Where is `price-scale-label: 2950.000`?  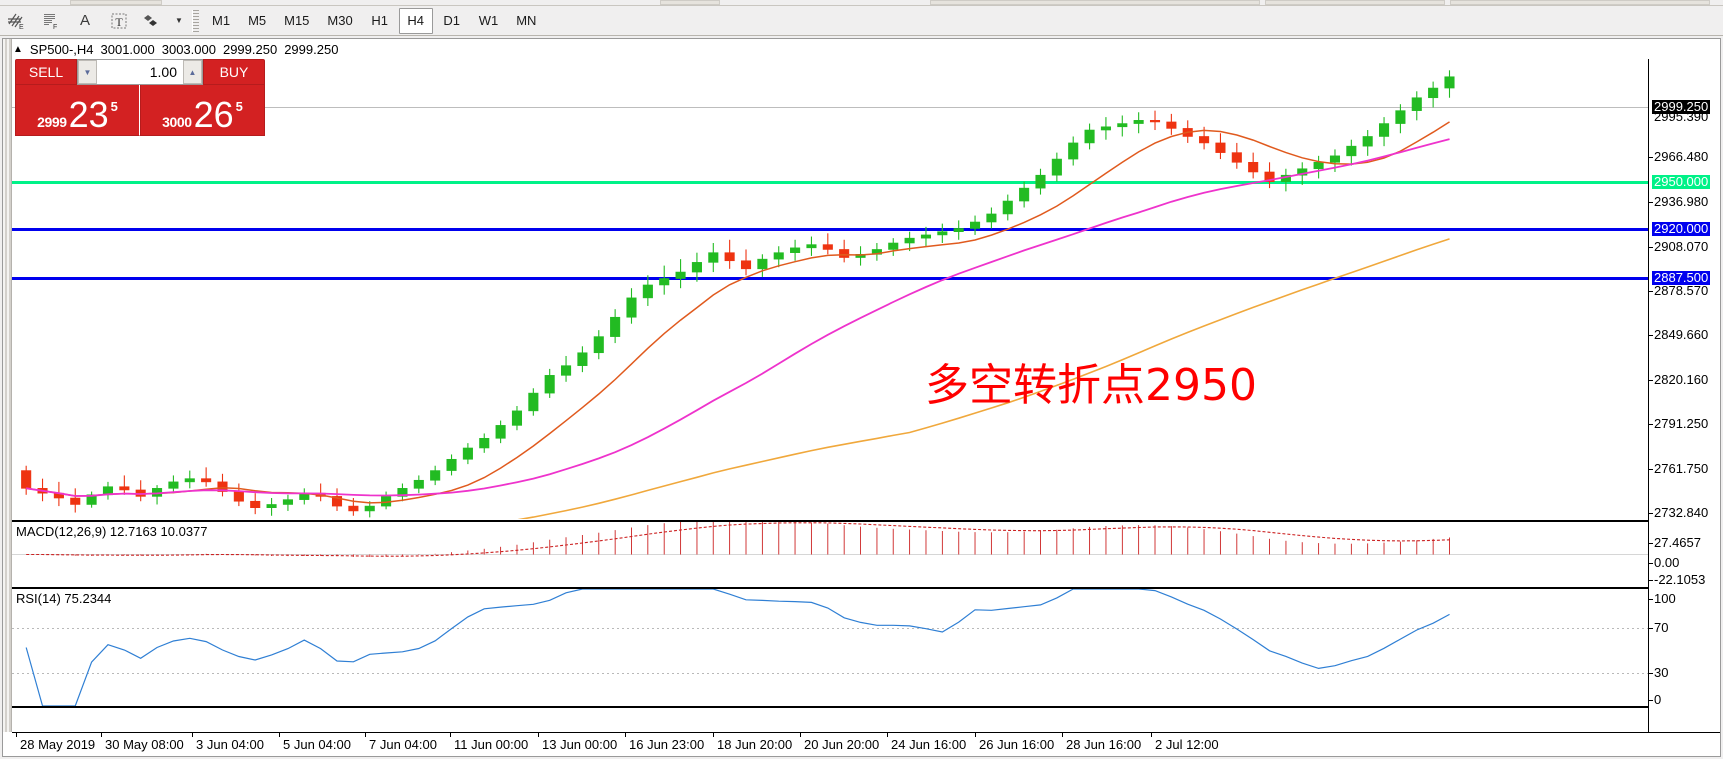 price-scale-label: 2950.000 is located at coordinates (1681, 181).